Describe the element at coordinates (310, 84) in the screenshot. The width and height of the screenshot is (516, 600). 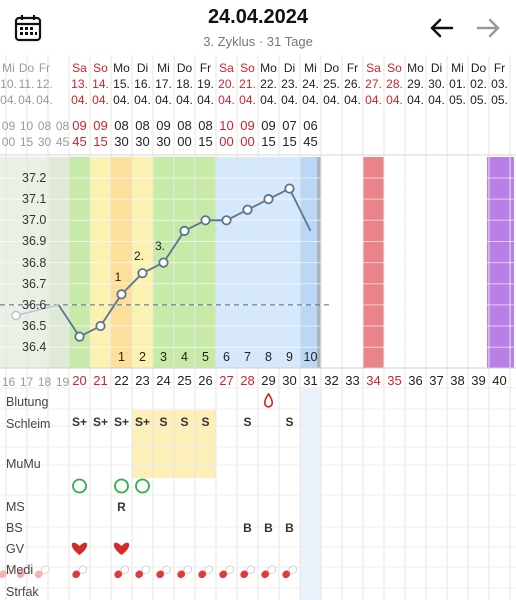
I see `date-label: 24.` at that location.